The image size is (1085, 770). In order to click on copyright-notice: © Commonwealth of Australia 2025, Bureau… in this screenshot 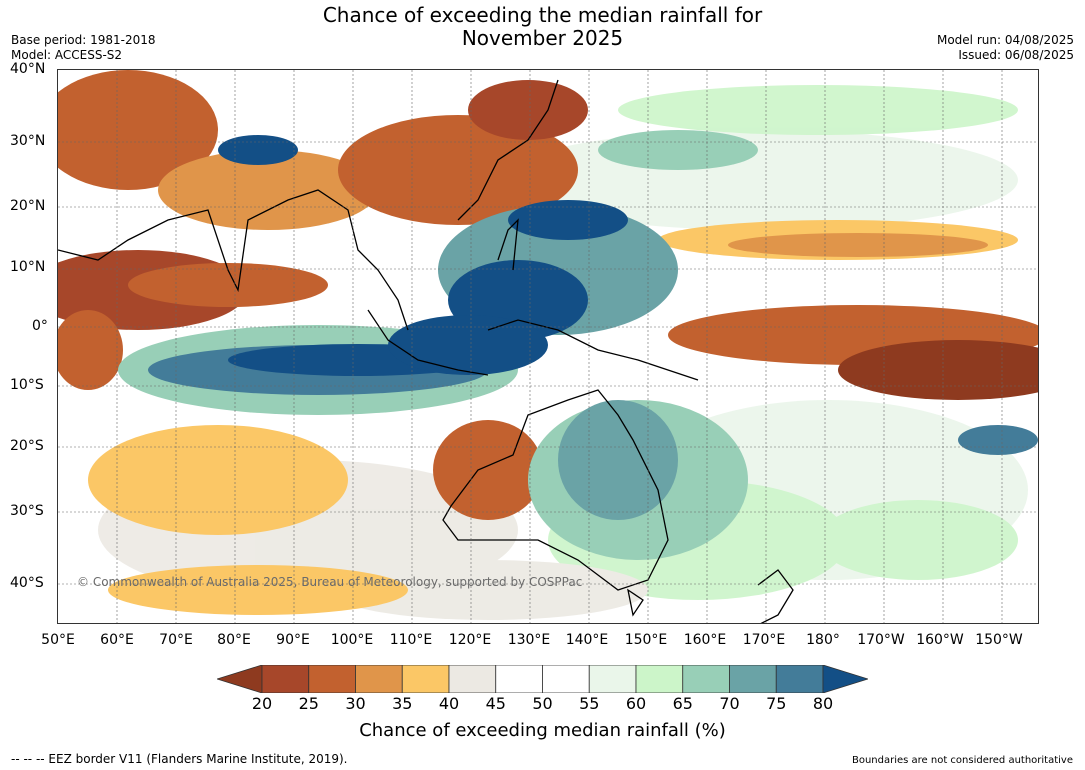, I will do `click(330, 582)`.